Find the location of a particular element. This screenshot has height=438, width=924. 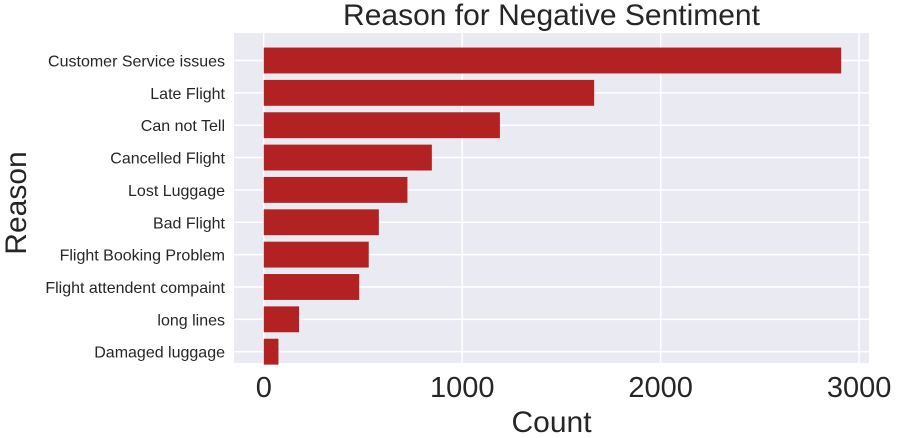

x-axis-label: Count is located at coordinates (551, 422).